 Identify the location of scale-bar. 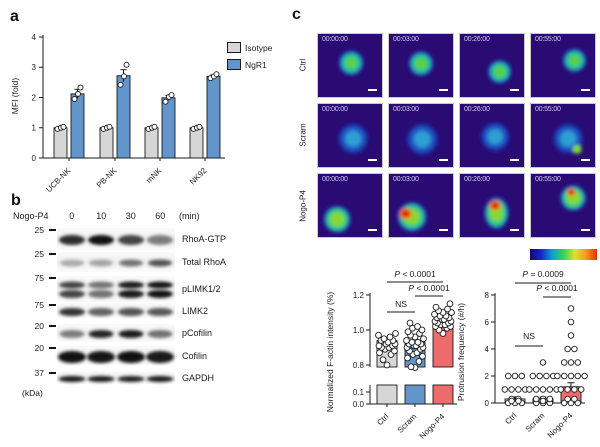
(585, 89).